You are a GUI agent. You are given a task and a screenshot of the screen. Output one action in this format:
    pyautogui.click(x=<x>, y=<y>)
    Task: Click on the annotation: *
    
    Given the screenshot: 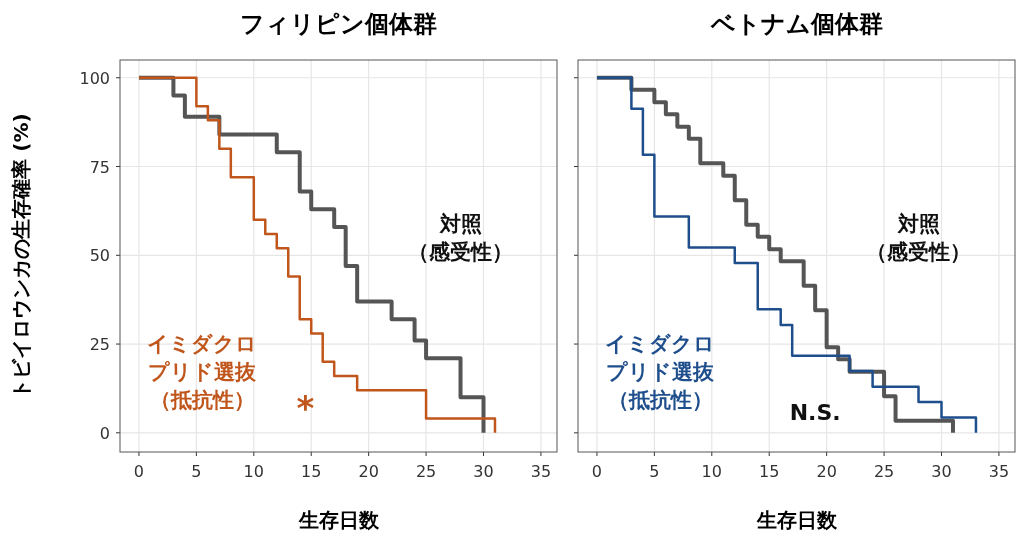 What is the action you would take?
    pyautogui.click(x=305, y=407)
    